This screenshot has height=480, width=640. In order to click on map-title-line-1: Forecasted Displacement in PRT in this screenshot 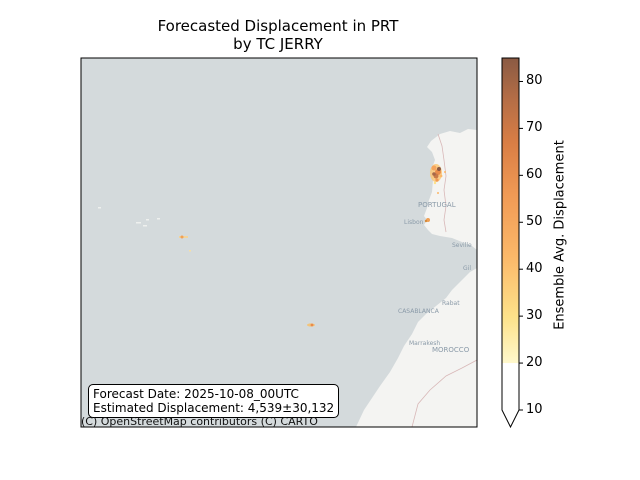, I will do `click(278, 26)`.